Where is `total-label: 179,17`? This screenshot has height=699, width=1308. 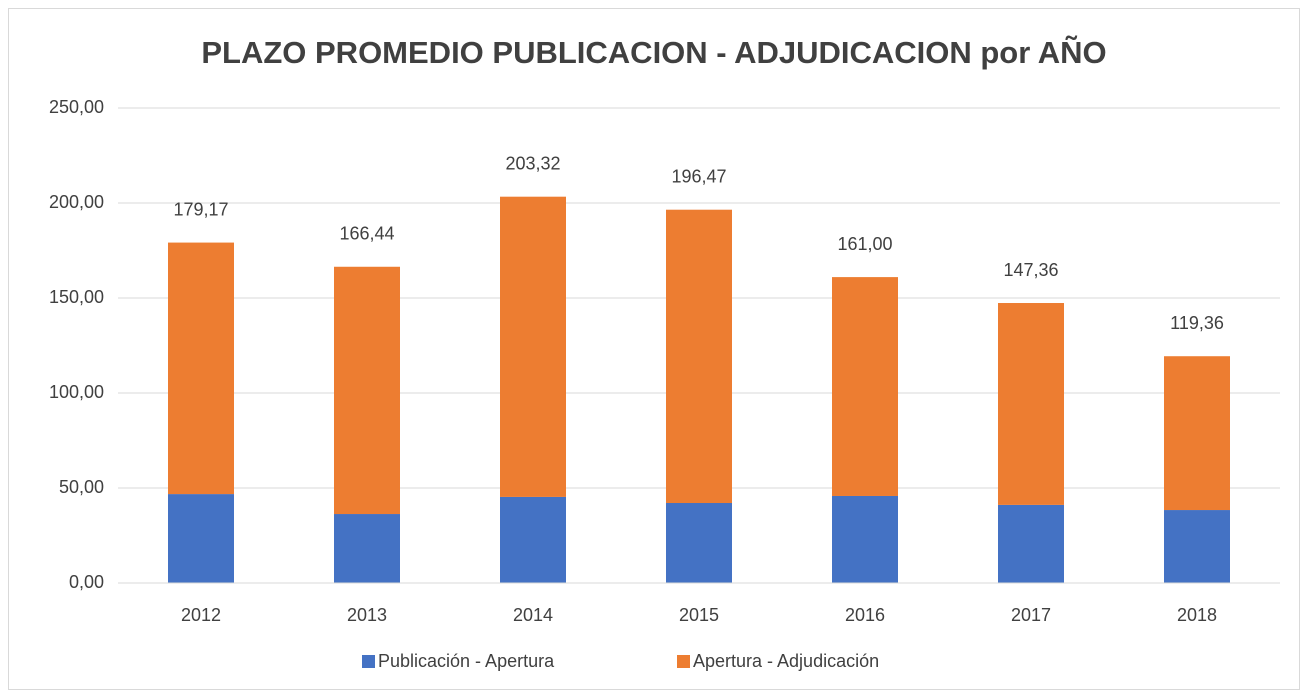
total-label: 179,17 is located at coordinates (200, 209).